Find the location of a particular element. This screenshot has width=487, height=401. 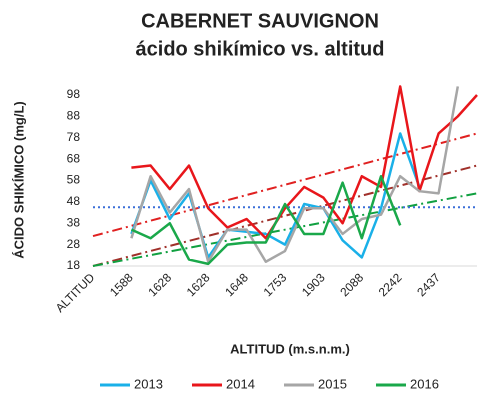

chart-title: CABERNET SAUVIGNON is located at coordinates (260, 21).